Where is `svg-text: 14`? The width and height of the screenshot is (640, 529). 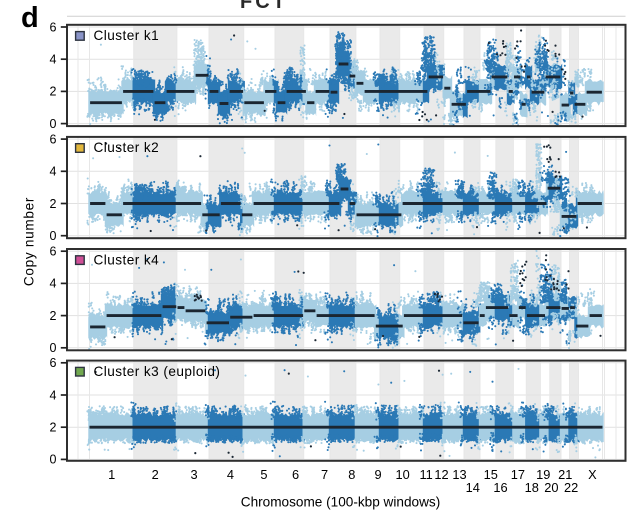
svg-text: 14 is located at coordinates (473, 487).